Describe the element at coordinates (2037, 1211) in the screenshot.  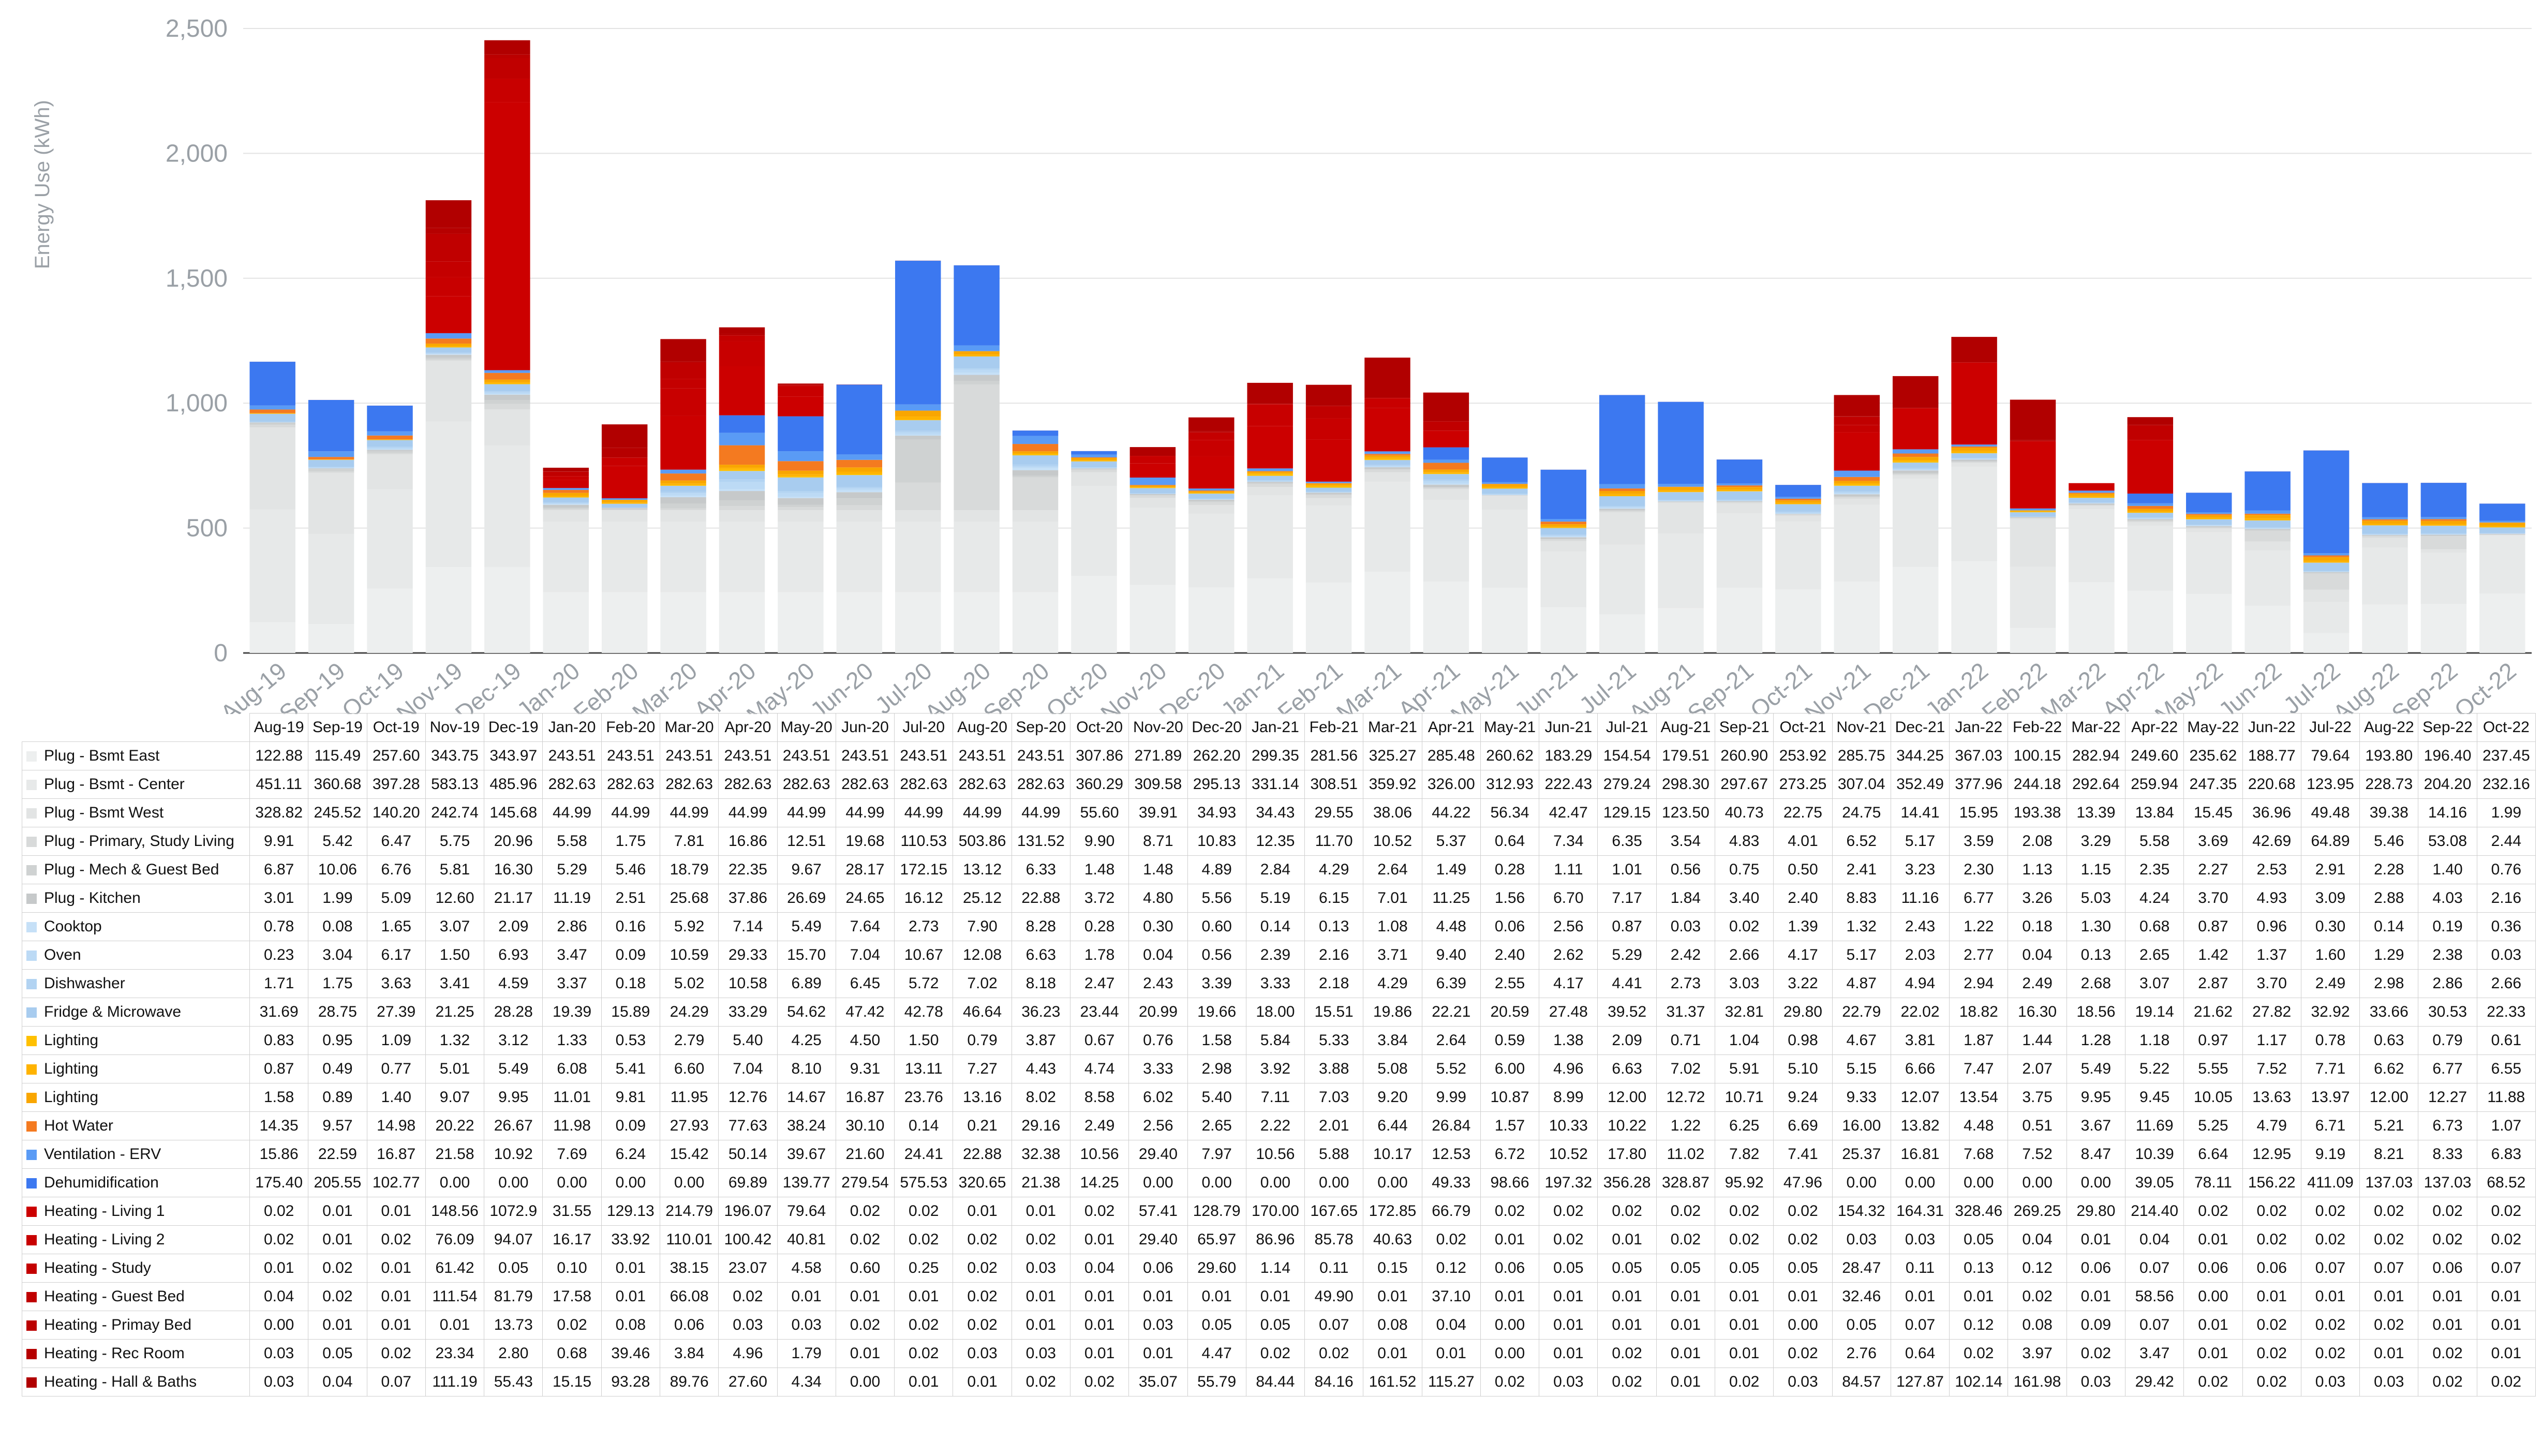
I see `value-cell: 269.25` at that location.